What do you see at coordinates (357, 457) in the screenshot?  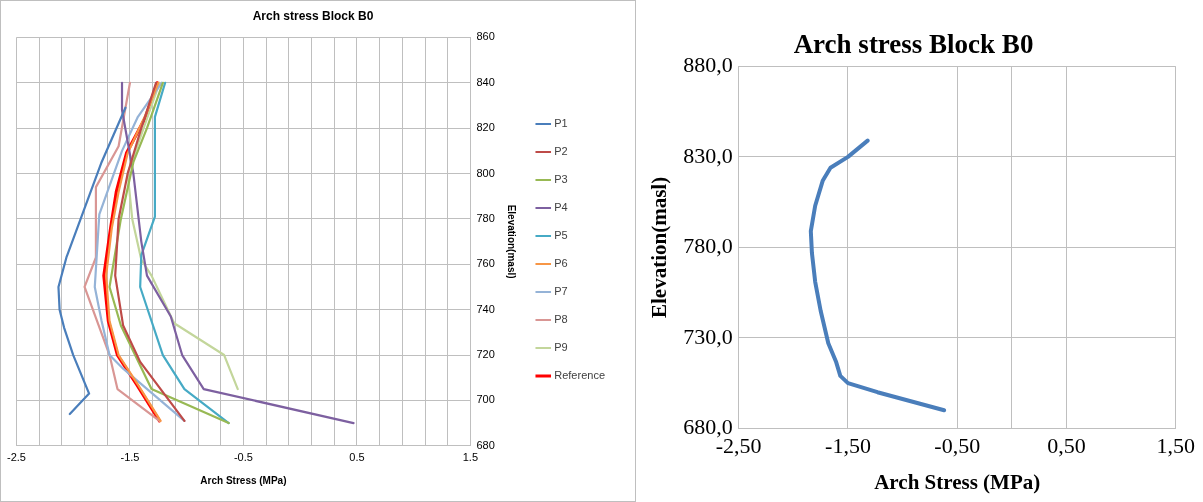 I see `x-tick-label: 0.5` at bounding box center [357, 457].